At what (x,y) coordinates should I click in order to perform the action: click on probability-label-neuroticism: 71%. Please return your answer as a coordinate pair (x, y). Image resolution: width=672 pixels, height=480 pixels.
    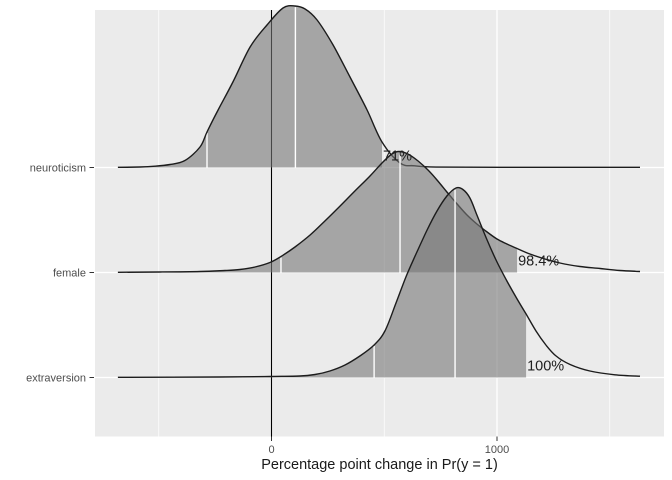
    Looking at the image, I should click on (397, 157).